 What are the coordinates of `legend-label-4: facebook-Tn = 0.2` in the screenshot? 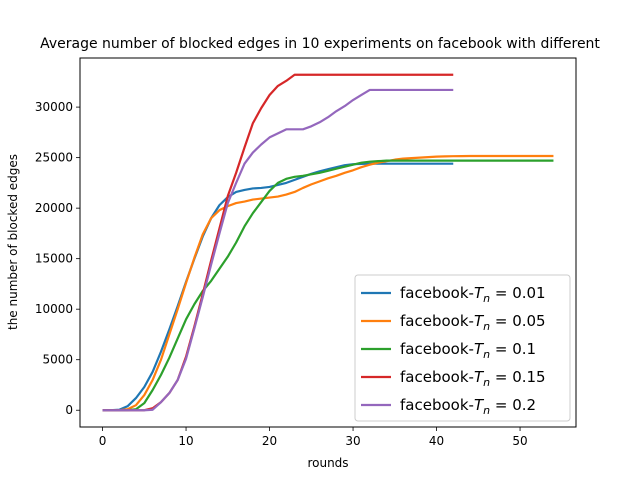 It's located at (468, 406).